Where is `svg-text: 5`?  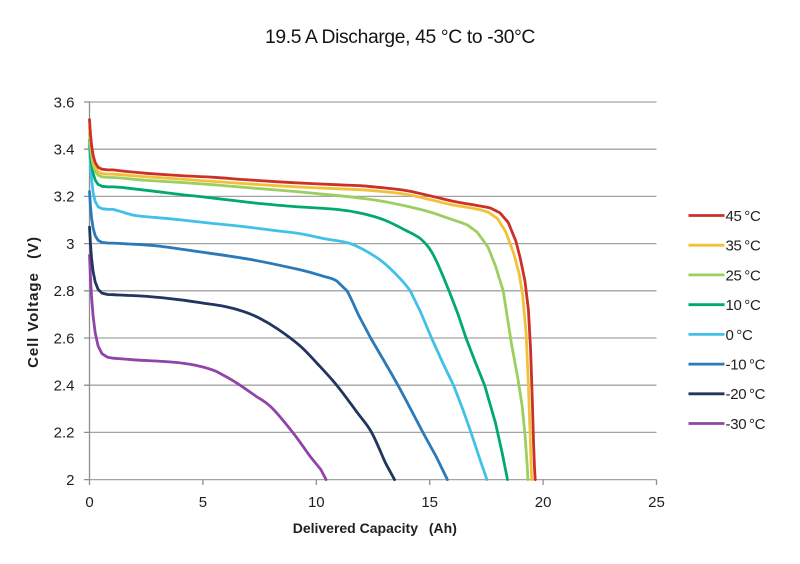 svg-text: 5 is located at coordinates (203, 502).